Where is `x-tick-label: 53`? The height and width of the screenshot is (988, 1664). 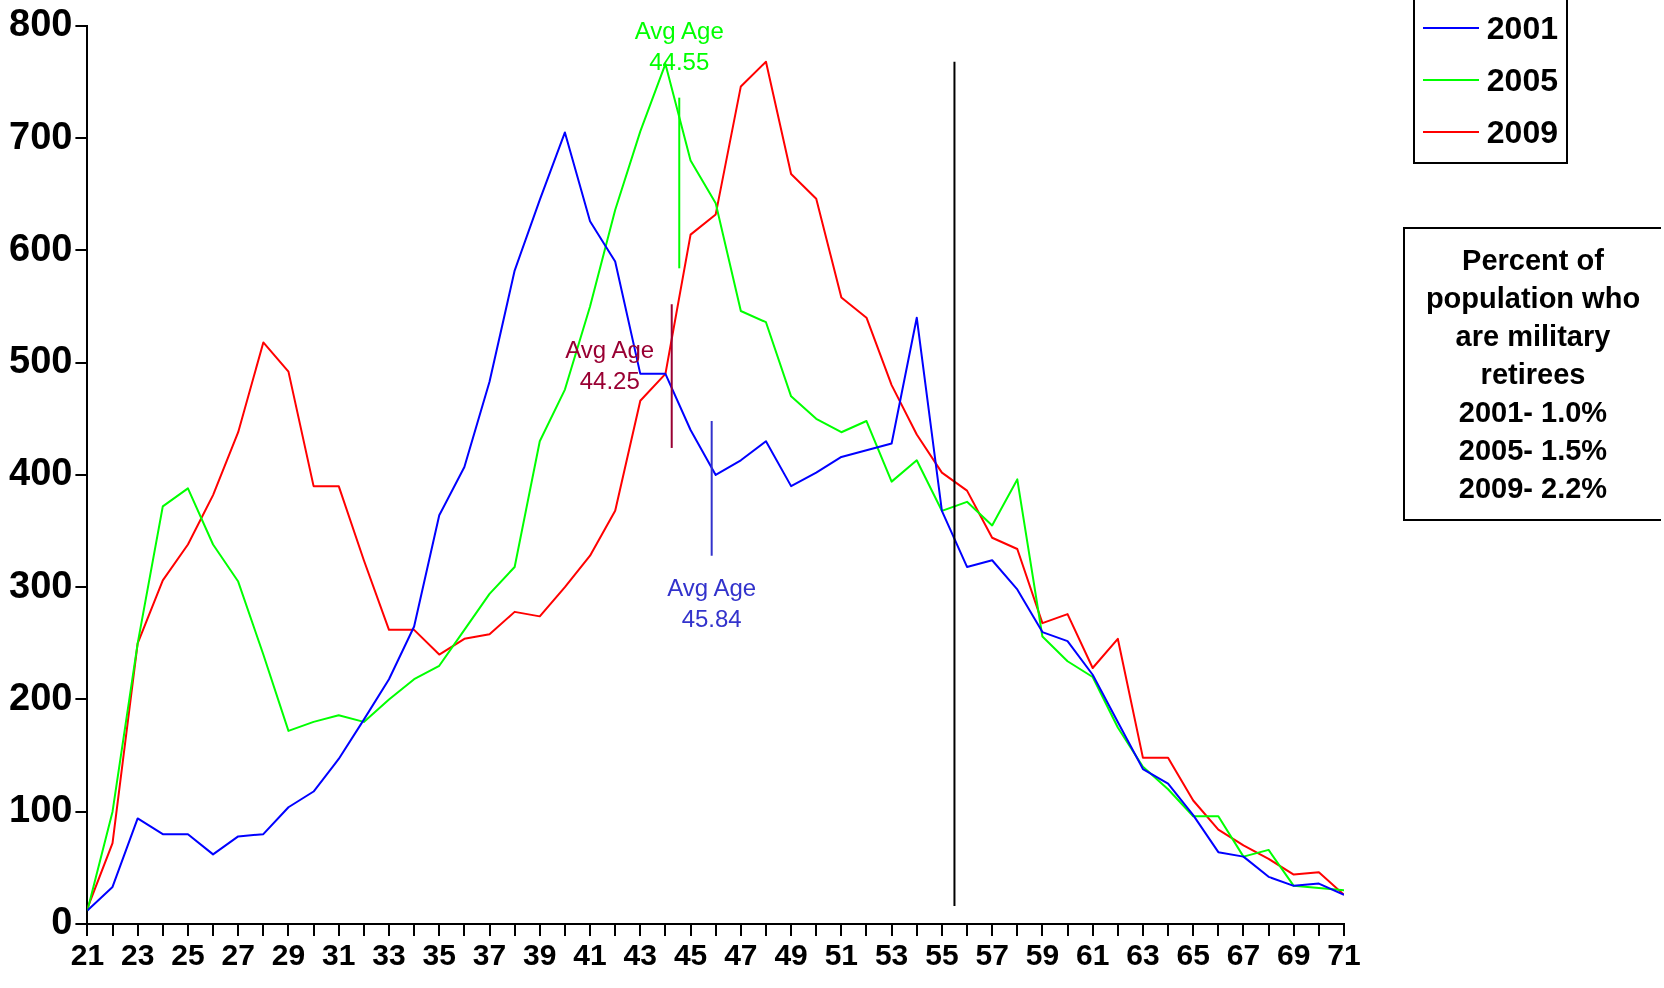 x-tick-label: 53 is located at coordinates (891, 955).